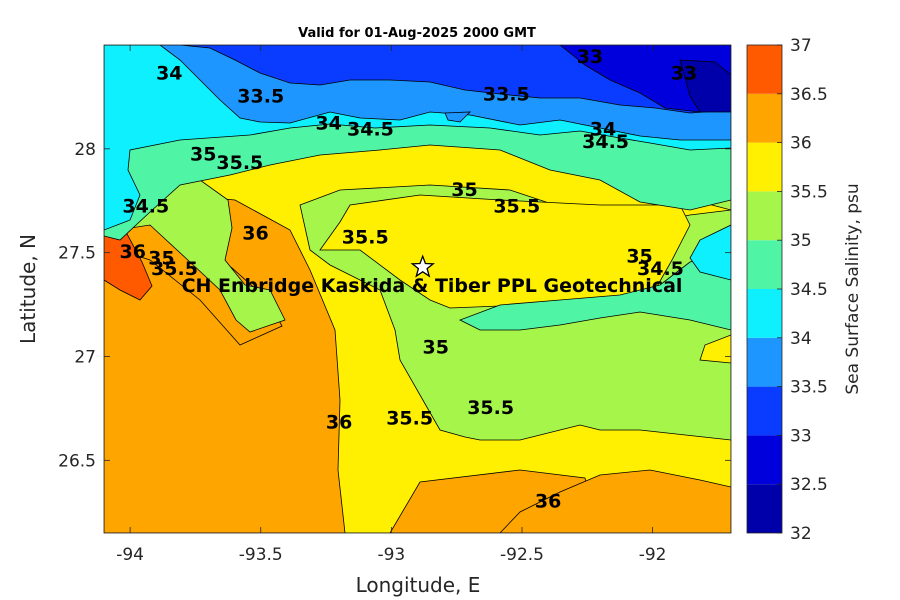 The image size is (900, 600). I want to click on y-tick-label: 27, so click(85, 357).